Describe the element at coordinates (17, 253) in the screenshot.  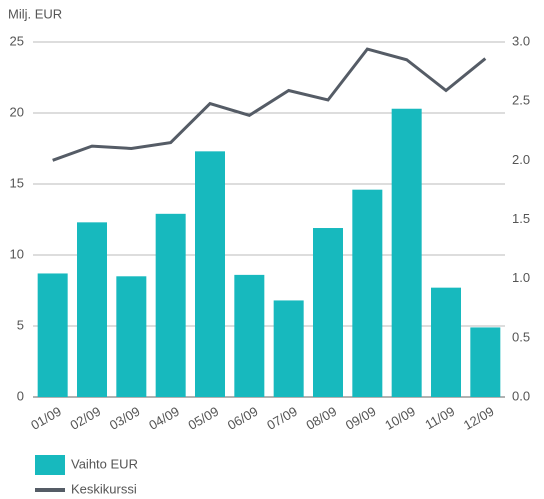
I see `y-tick-label: 10` at that location.